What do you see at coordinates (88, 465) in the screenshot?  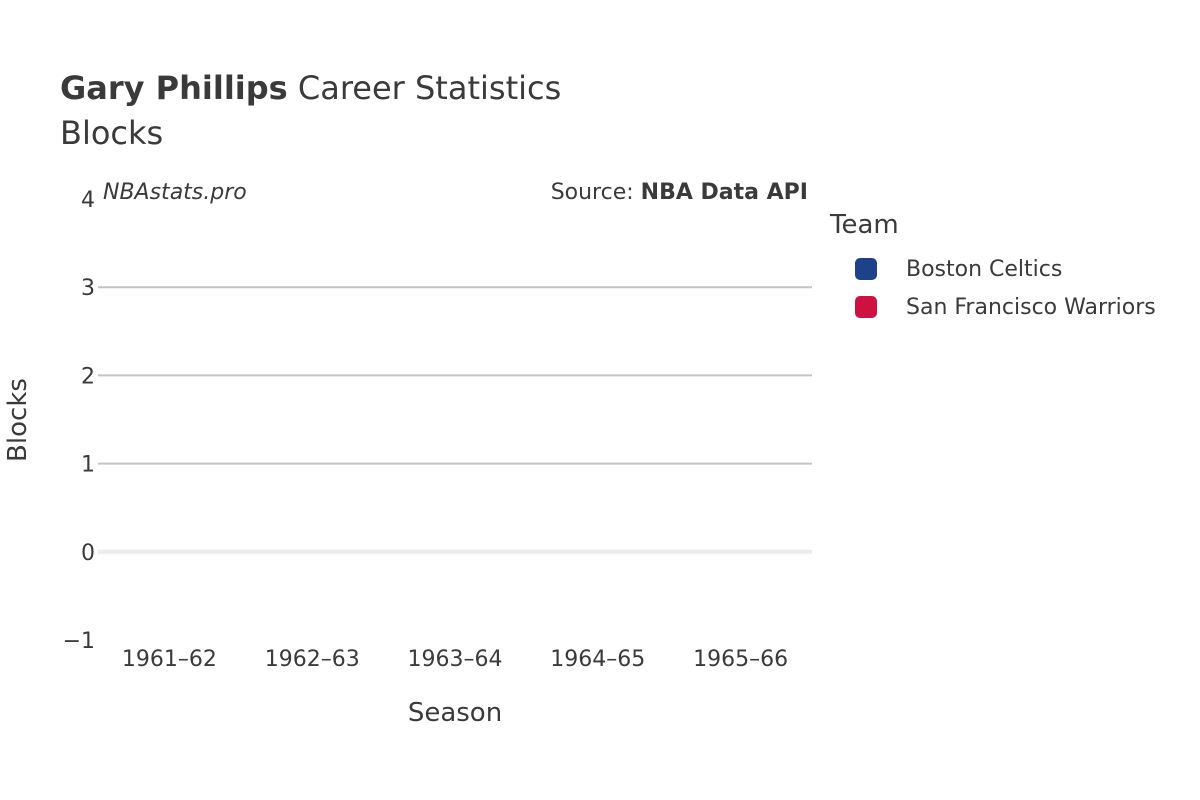 I see `y-tick-label: 1` at bounding box center [88, 465].